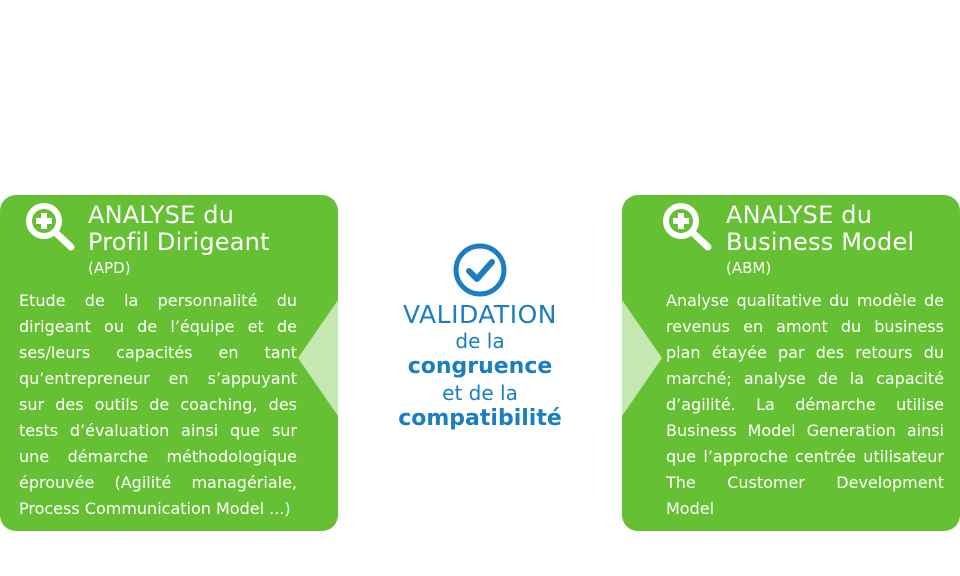 The width and height of the screenshot is (960, 576). I want to click on validation-text-compatibilite: compatibilité, so click(480, 418).